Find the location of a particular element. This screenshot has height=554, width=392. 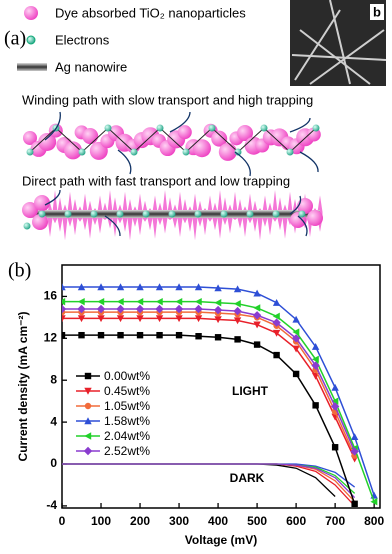

y-tick-label: -4 is located at coordinates (51, 505).